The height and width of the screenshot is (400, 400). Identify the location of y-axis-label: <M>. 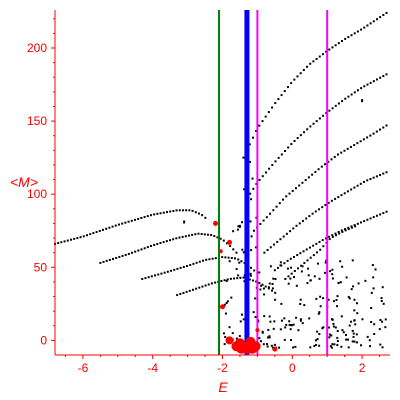
(24, 182).